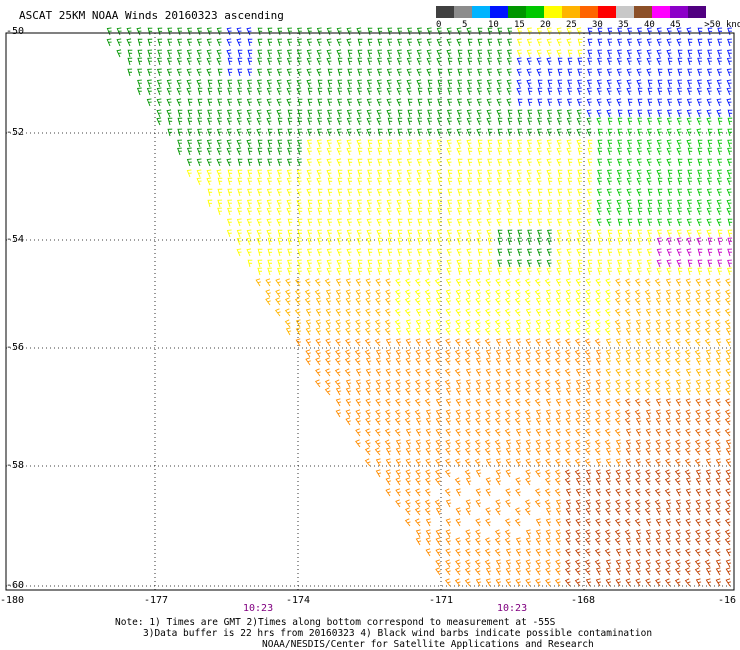 The height and width of the screenshot is (650, 740). I want to click on legend-color-bar, so click(571, 12).